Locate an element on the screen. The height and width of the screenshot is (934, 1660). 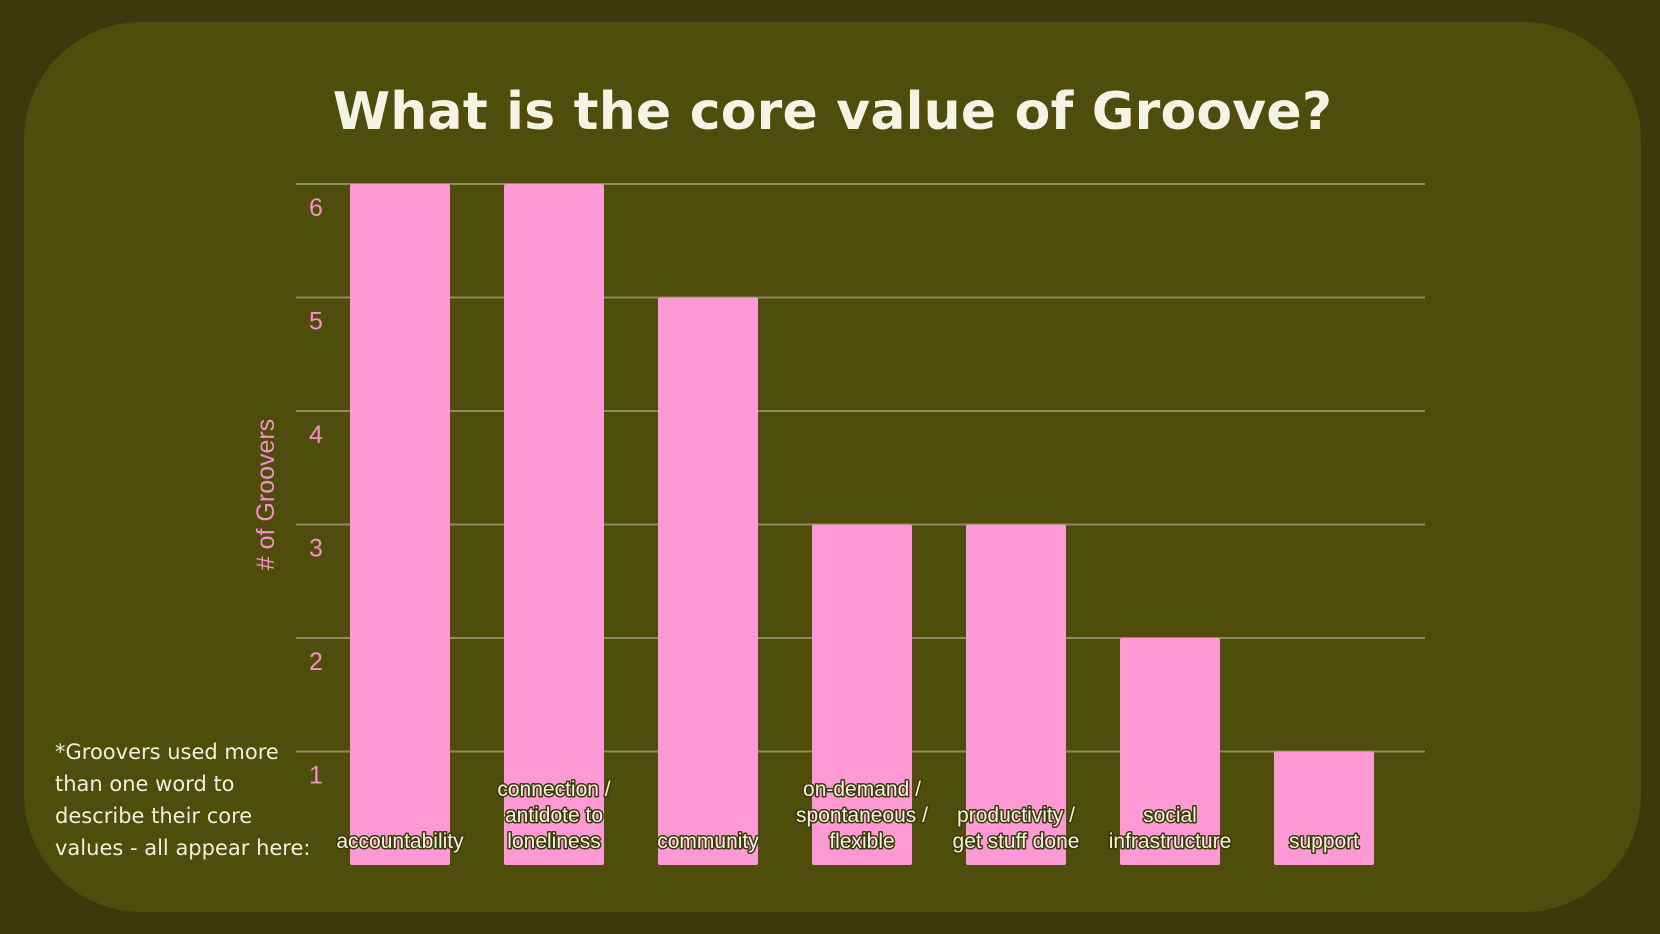
y-axis-label: # of Groovers is located at coordinates (266, 494).